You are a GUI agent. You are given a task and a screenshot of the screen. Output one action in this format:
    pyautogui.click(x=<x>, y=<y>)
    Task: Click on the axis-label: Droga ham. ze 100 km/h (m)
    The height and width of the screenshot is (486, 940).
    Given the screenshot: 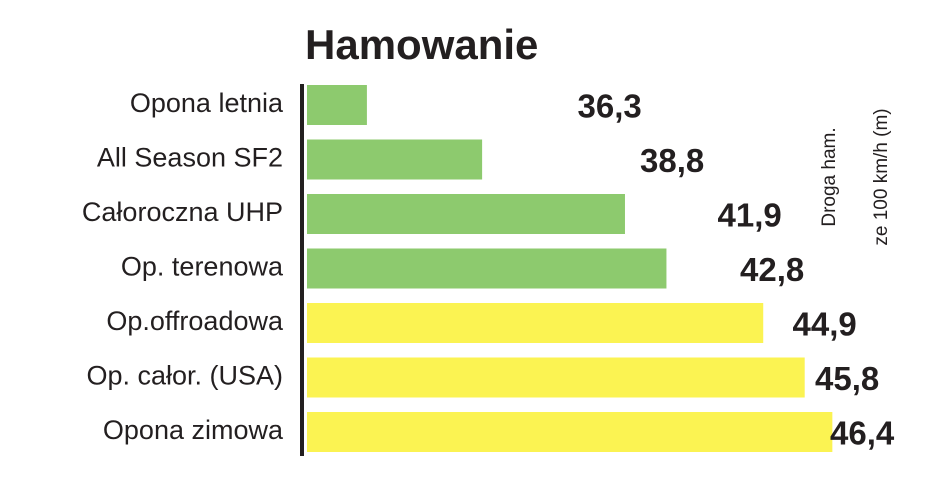 What is the action you would take?
    pyautogui.click(x=855, y=176)
    